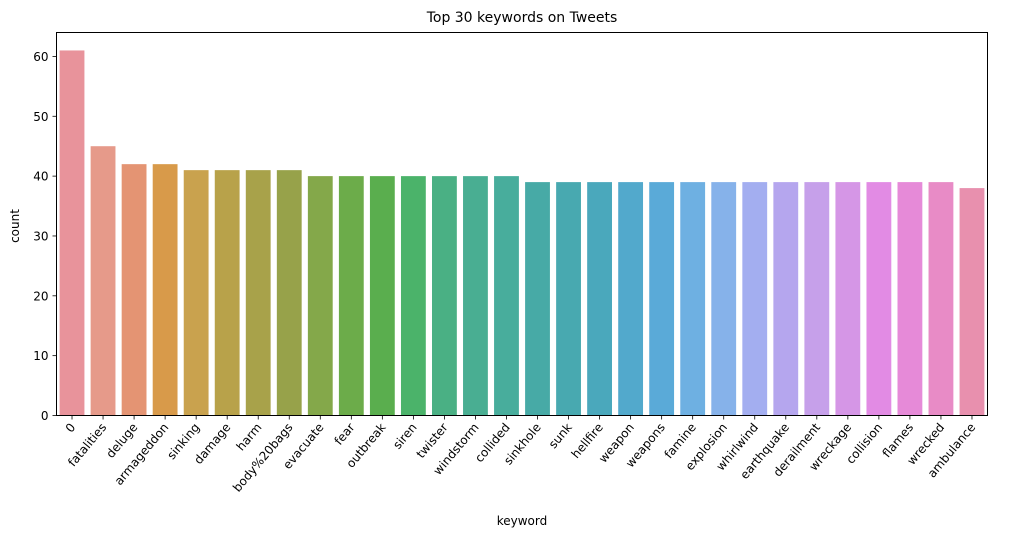  What do you see at coordinates (71, 427) in the screenshot?
I see `x-tick-label-0: 0` at bounding box center [71, 427].